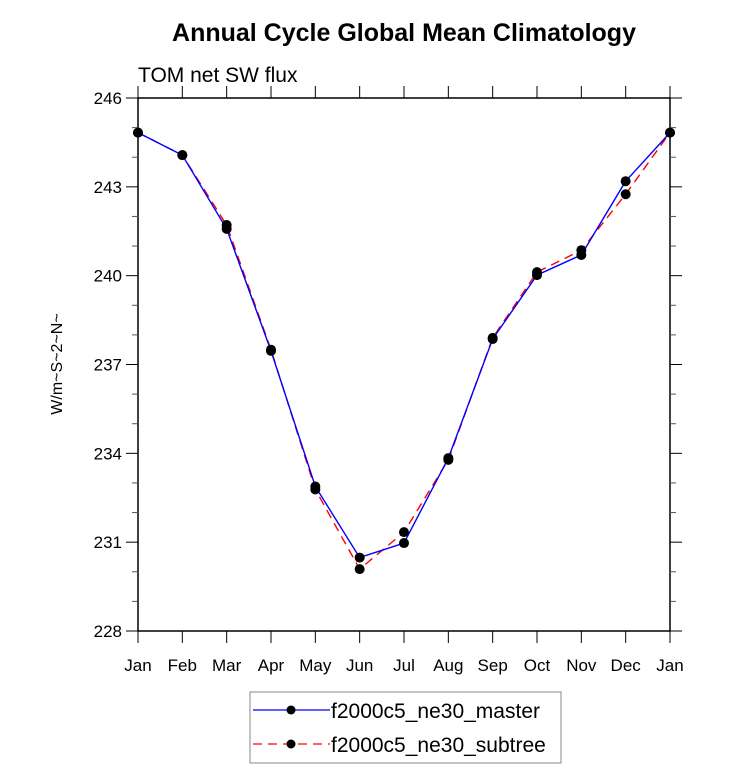 Image resolution: width=733 pixels, height=769 pixels. Describe the element at coordinates (537, 665) in the screenshot. I see `x-tick-label: Oct` at that location.